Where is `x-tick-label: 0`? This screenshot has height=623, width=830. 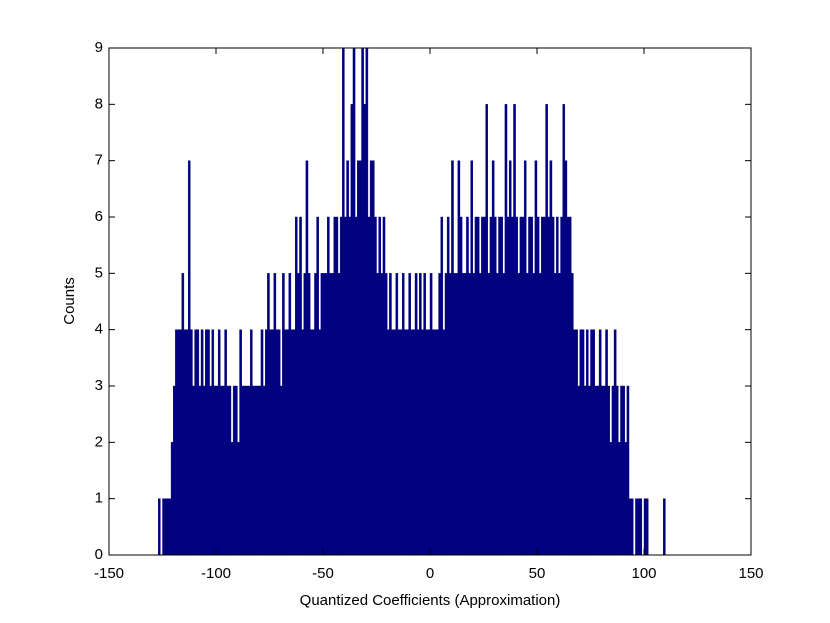
x-tick-label: 0 is located at coordinates (430, 573).